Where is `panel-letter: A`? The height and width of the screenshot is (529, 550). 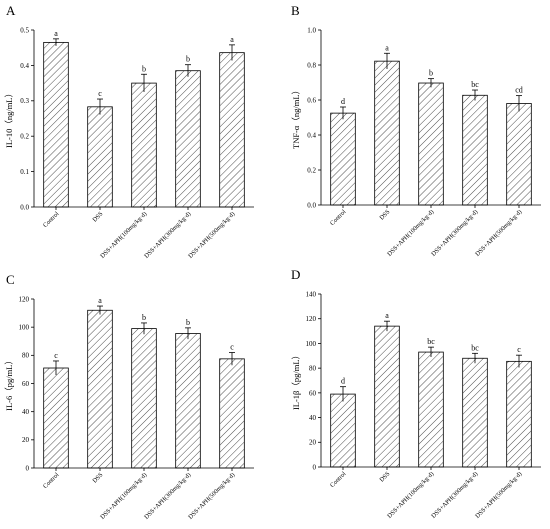 panel-letter: A is located at coordinates (11, 10).